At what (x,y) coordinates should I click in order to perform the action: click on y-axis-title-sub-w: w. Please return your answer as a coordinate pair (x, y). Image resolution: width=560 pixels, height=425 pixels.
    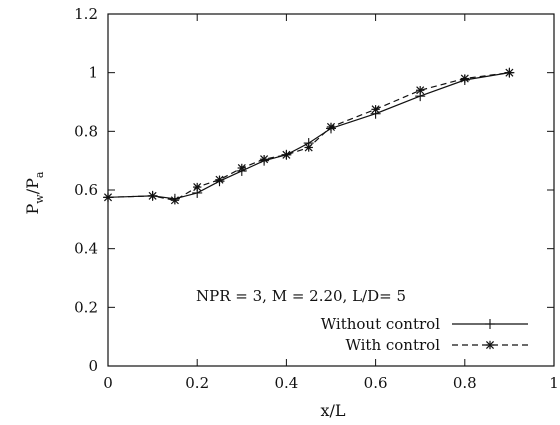
    Looking at the image, I should click on (39, 199).